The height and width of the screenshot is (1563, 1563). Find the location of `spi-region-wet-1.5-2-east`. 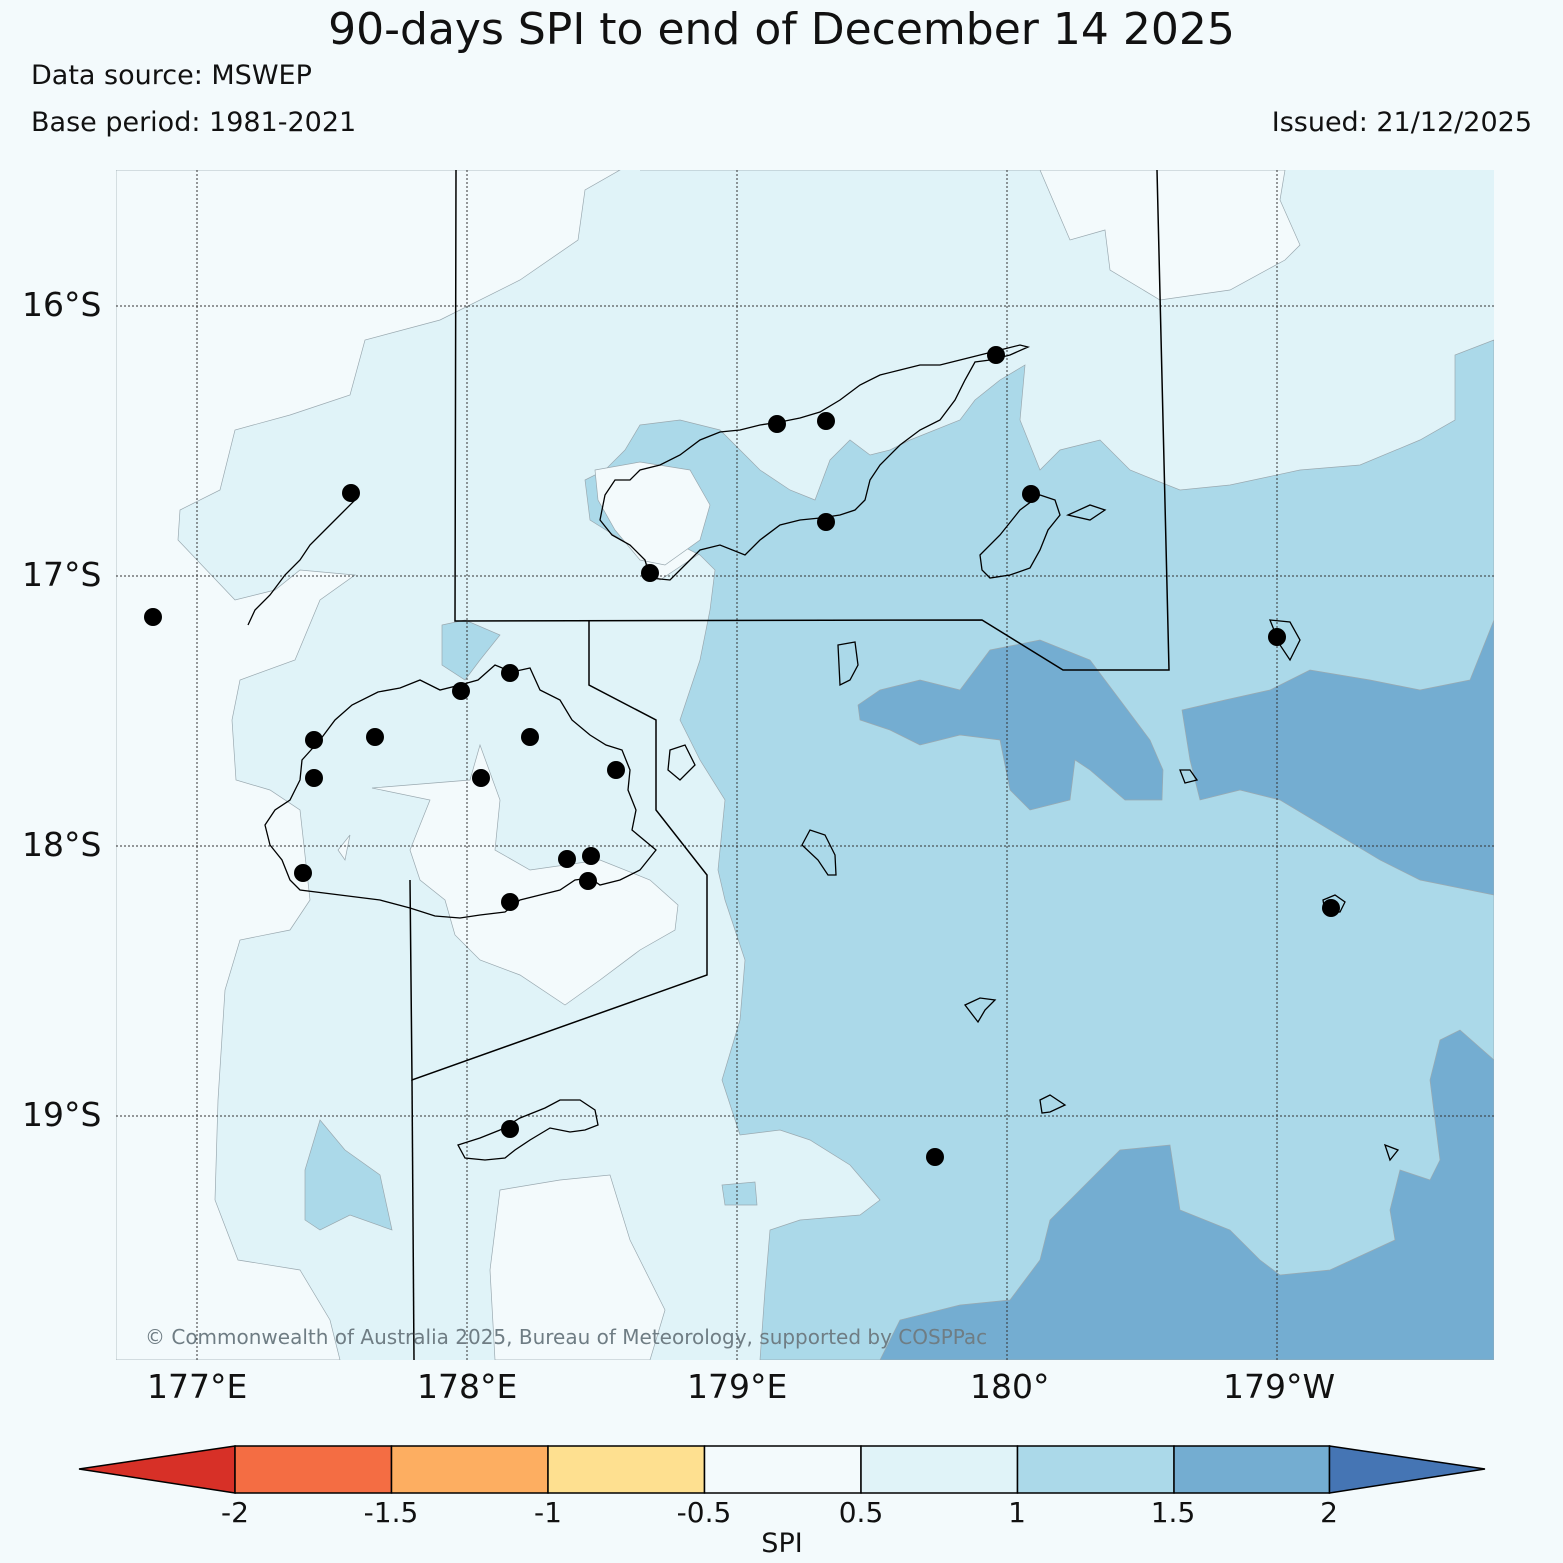

spi-region-wet-1.5-2-east is located at coordinates (1337, 757).